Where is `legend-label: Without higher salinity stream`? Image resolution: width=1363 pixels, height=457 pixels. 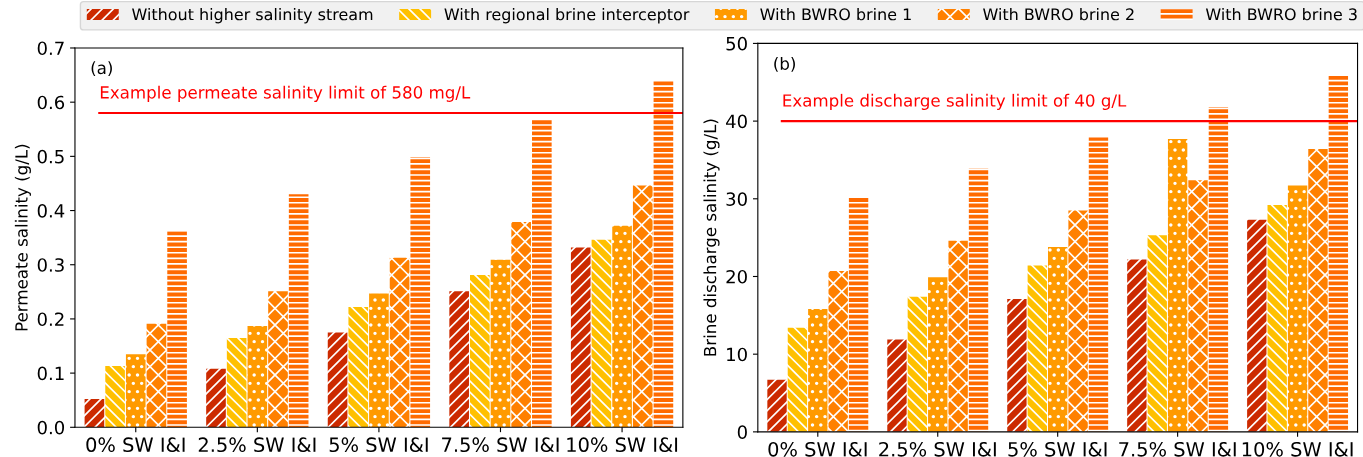 legend-label: Without higher salinity stream is located at coordinates (252, 15).